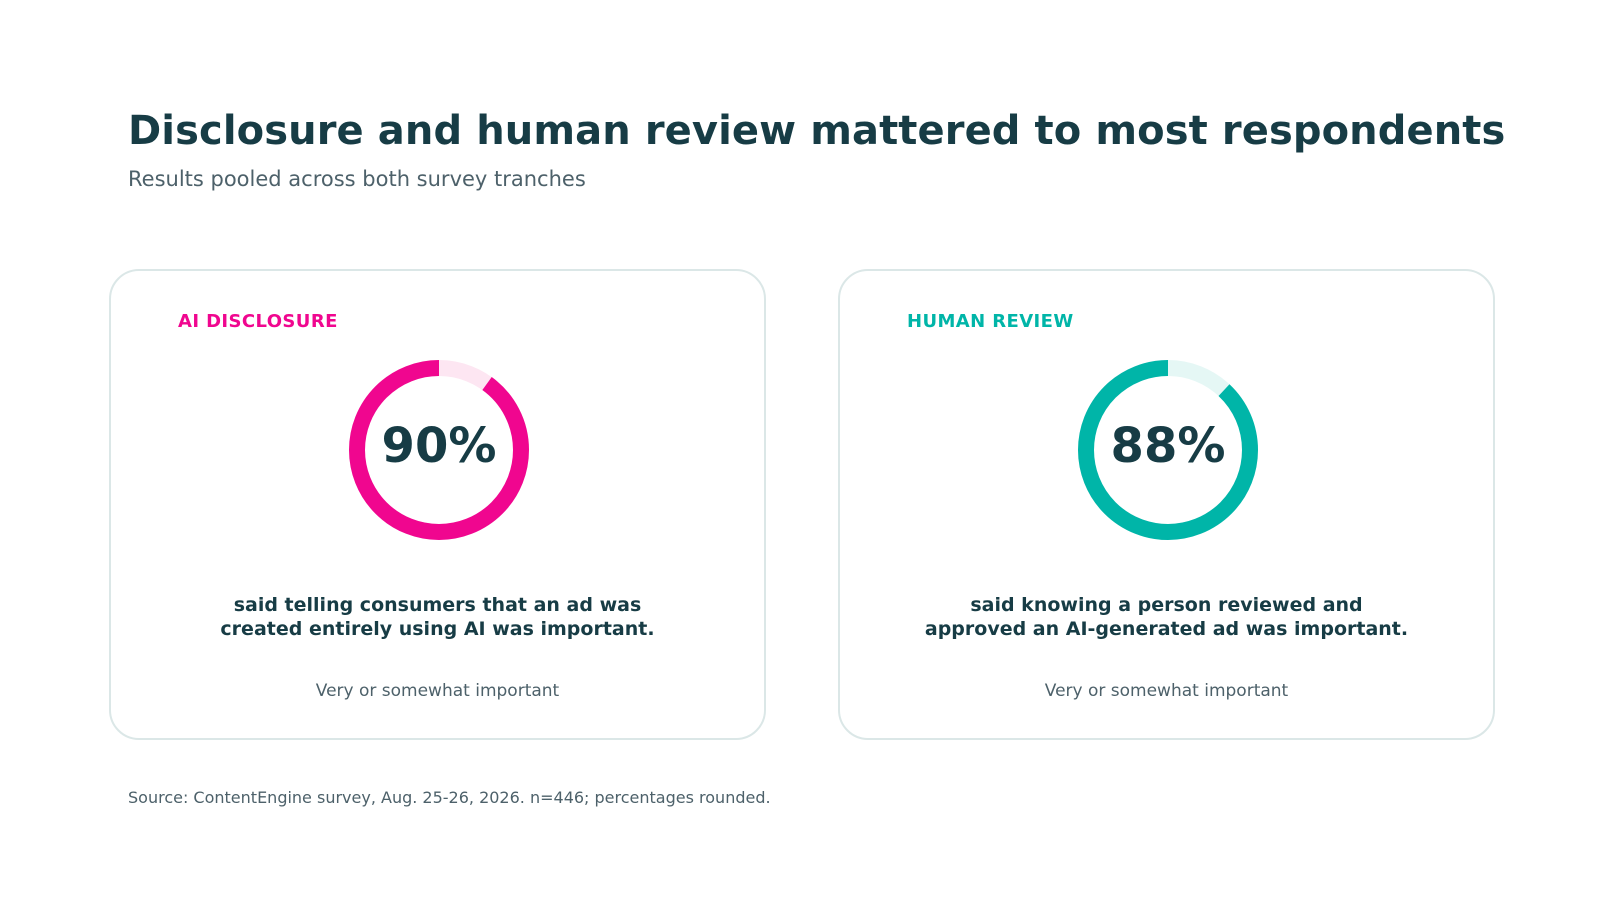  I want to click on human-review-donut-arc, so click(1168, 450).